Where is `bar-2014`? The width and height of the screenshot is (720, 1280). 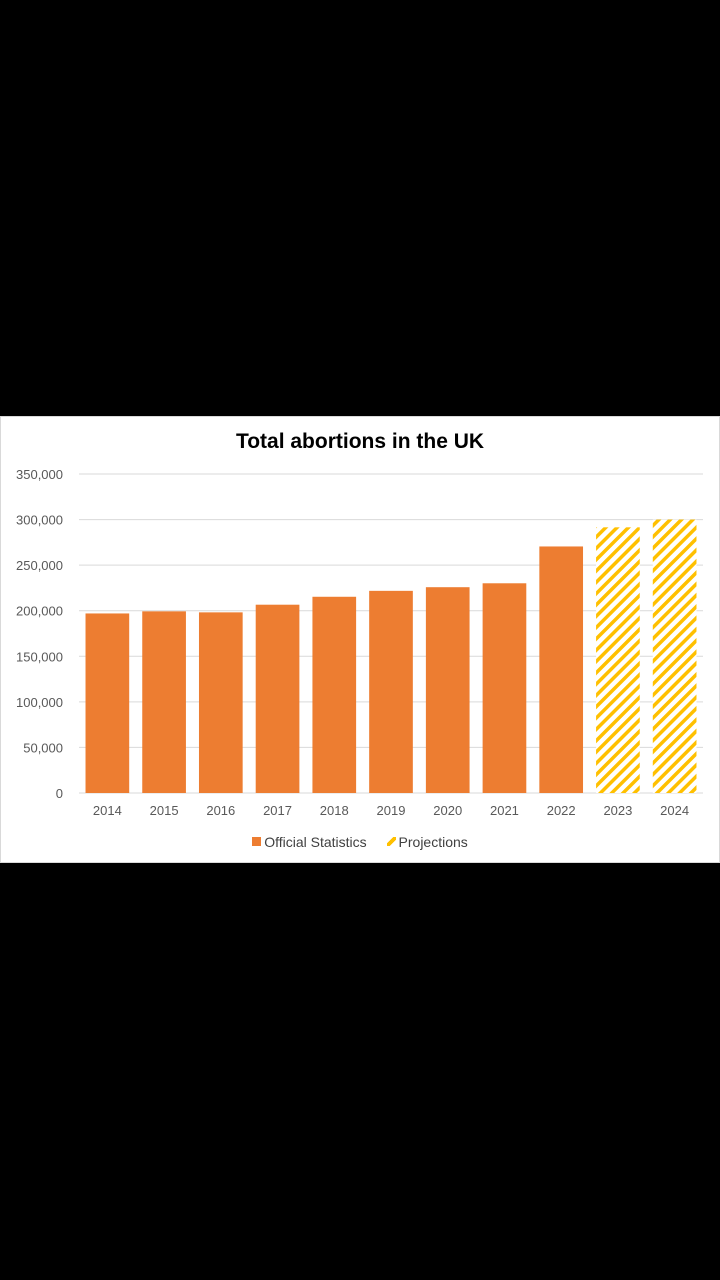 bar-2014 is located at coordinates (107, 703).